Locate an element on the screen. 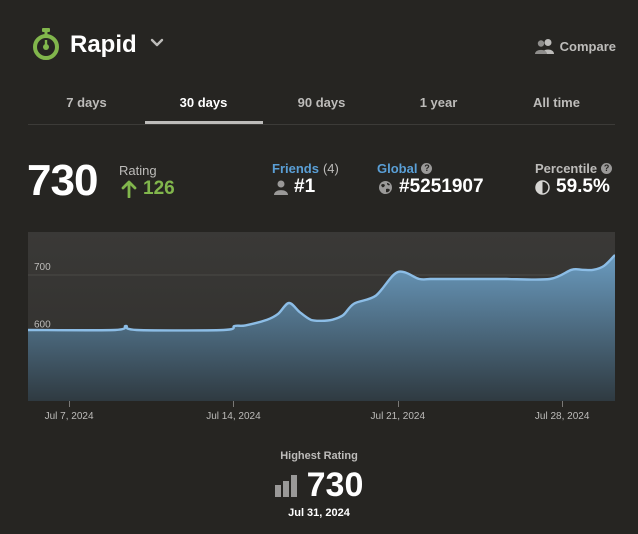  tab-1-year: 1 year is located at coordinates (438, 102).